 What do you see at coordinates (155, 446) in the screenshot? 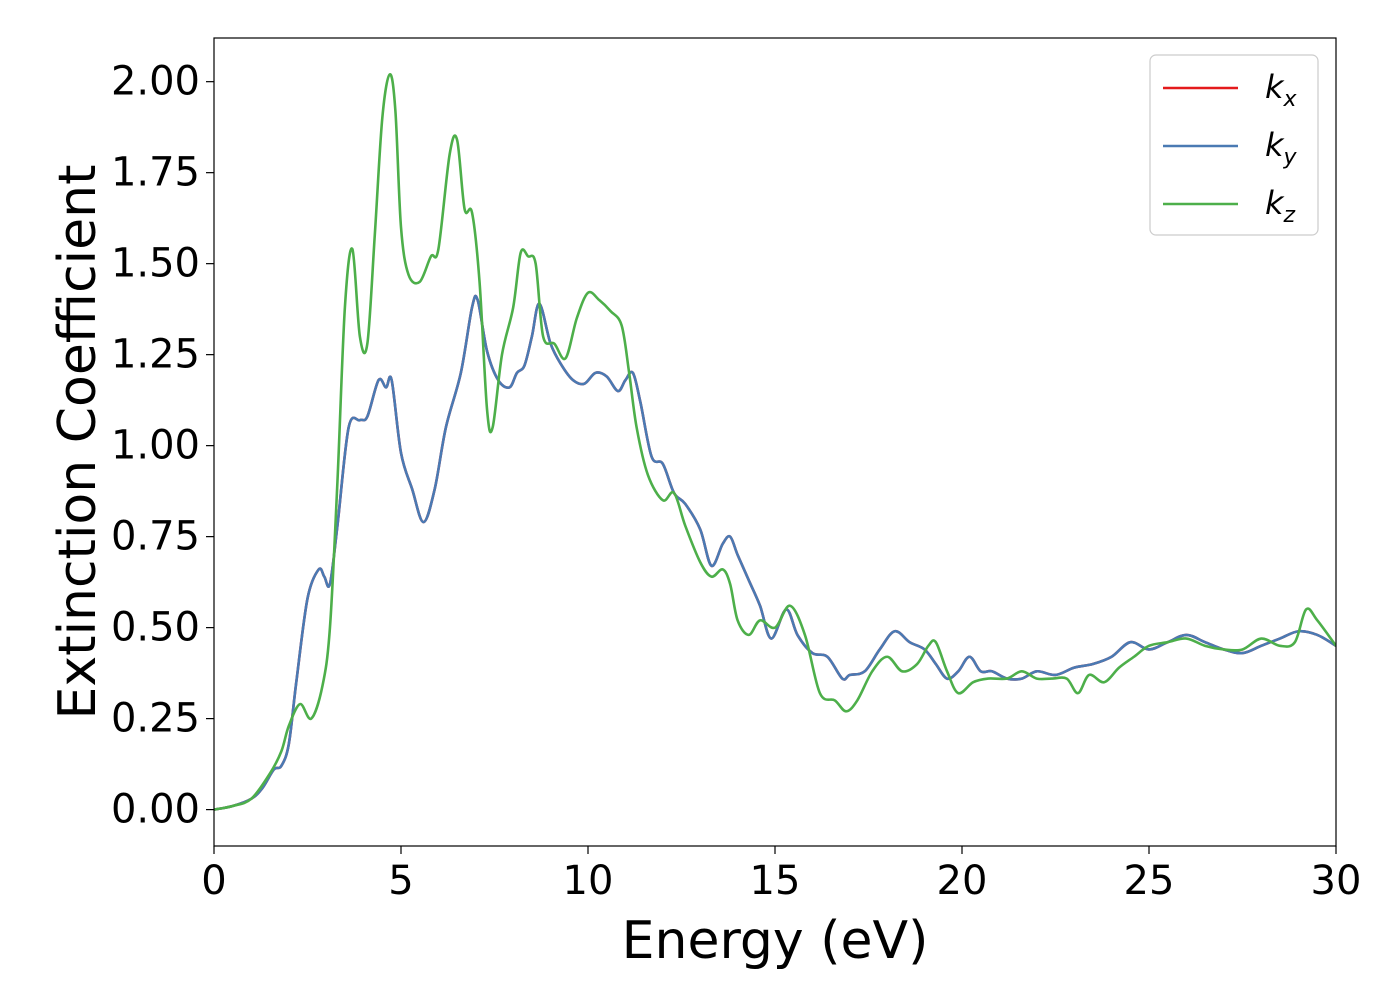
I see `y-tick-label: 1.00` at bounding box center [155, 446].